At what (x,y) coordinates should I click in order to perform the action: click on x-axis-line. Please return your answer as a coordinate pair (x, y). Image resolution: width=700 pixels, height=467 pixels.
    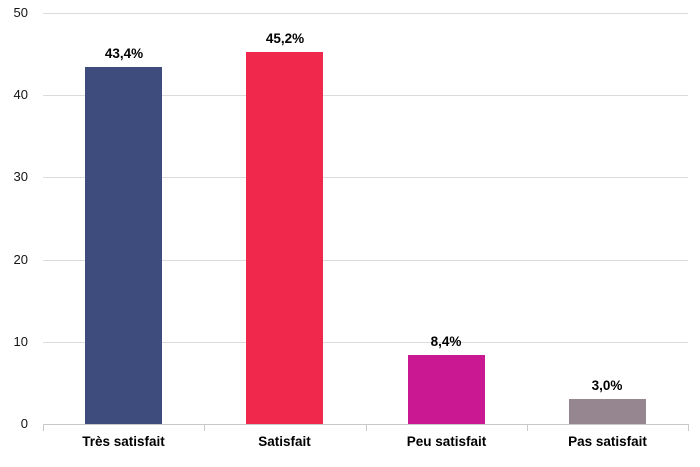
    Looking at the image, I should click on (365, 424).